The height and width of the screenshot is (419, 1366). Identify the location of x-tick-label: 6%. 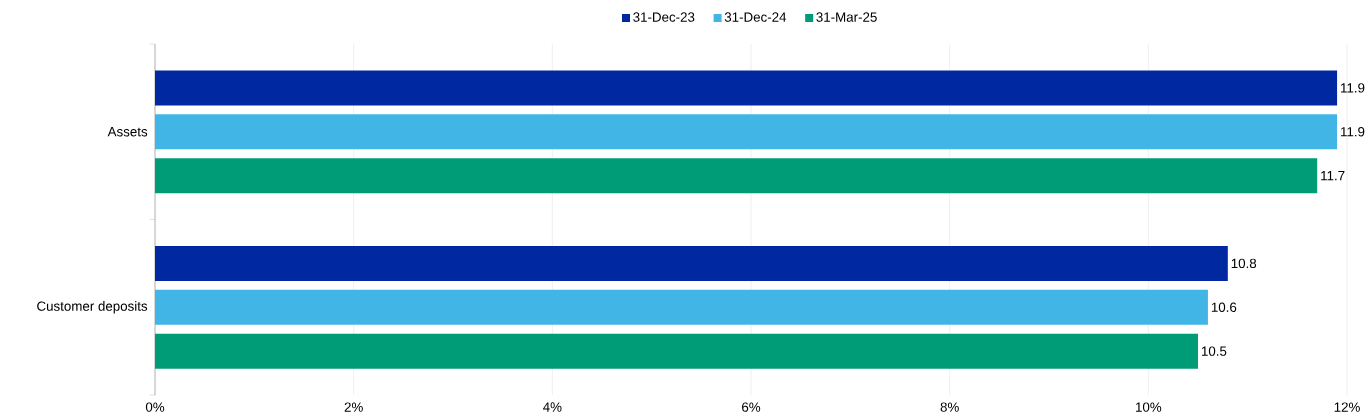
(751, 407).